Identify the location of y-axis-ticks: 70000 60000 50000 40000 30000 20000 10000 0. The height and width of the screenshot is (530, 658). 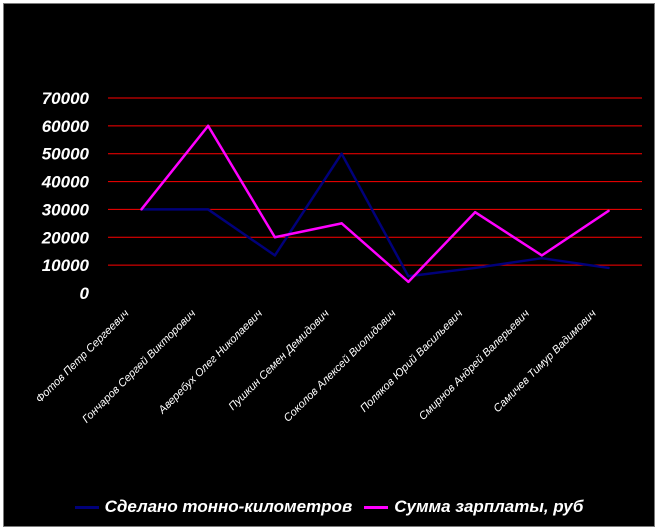
(65, 196).